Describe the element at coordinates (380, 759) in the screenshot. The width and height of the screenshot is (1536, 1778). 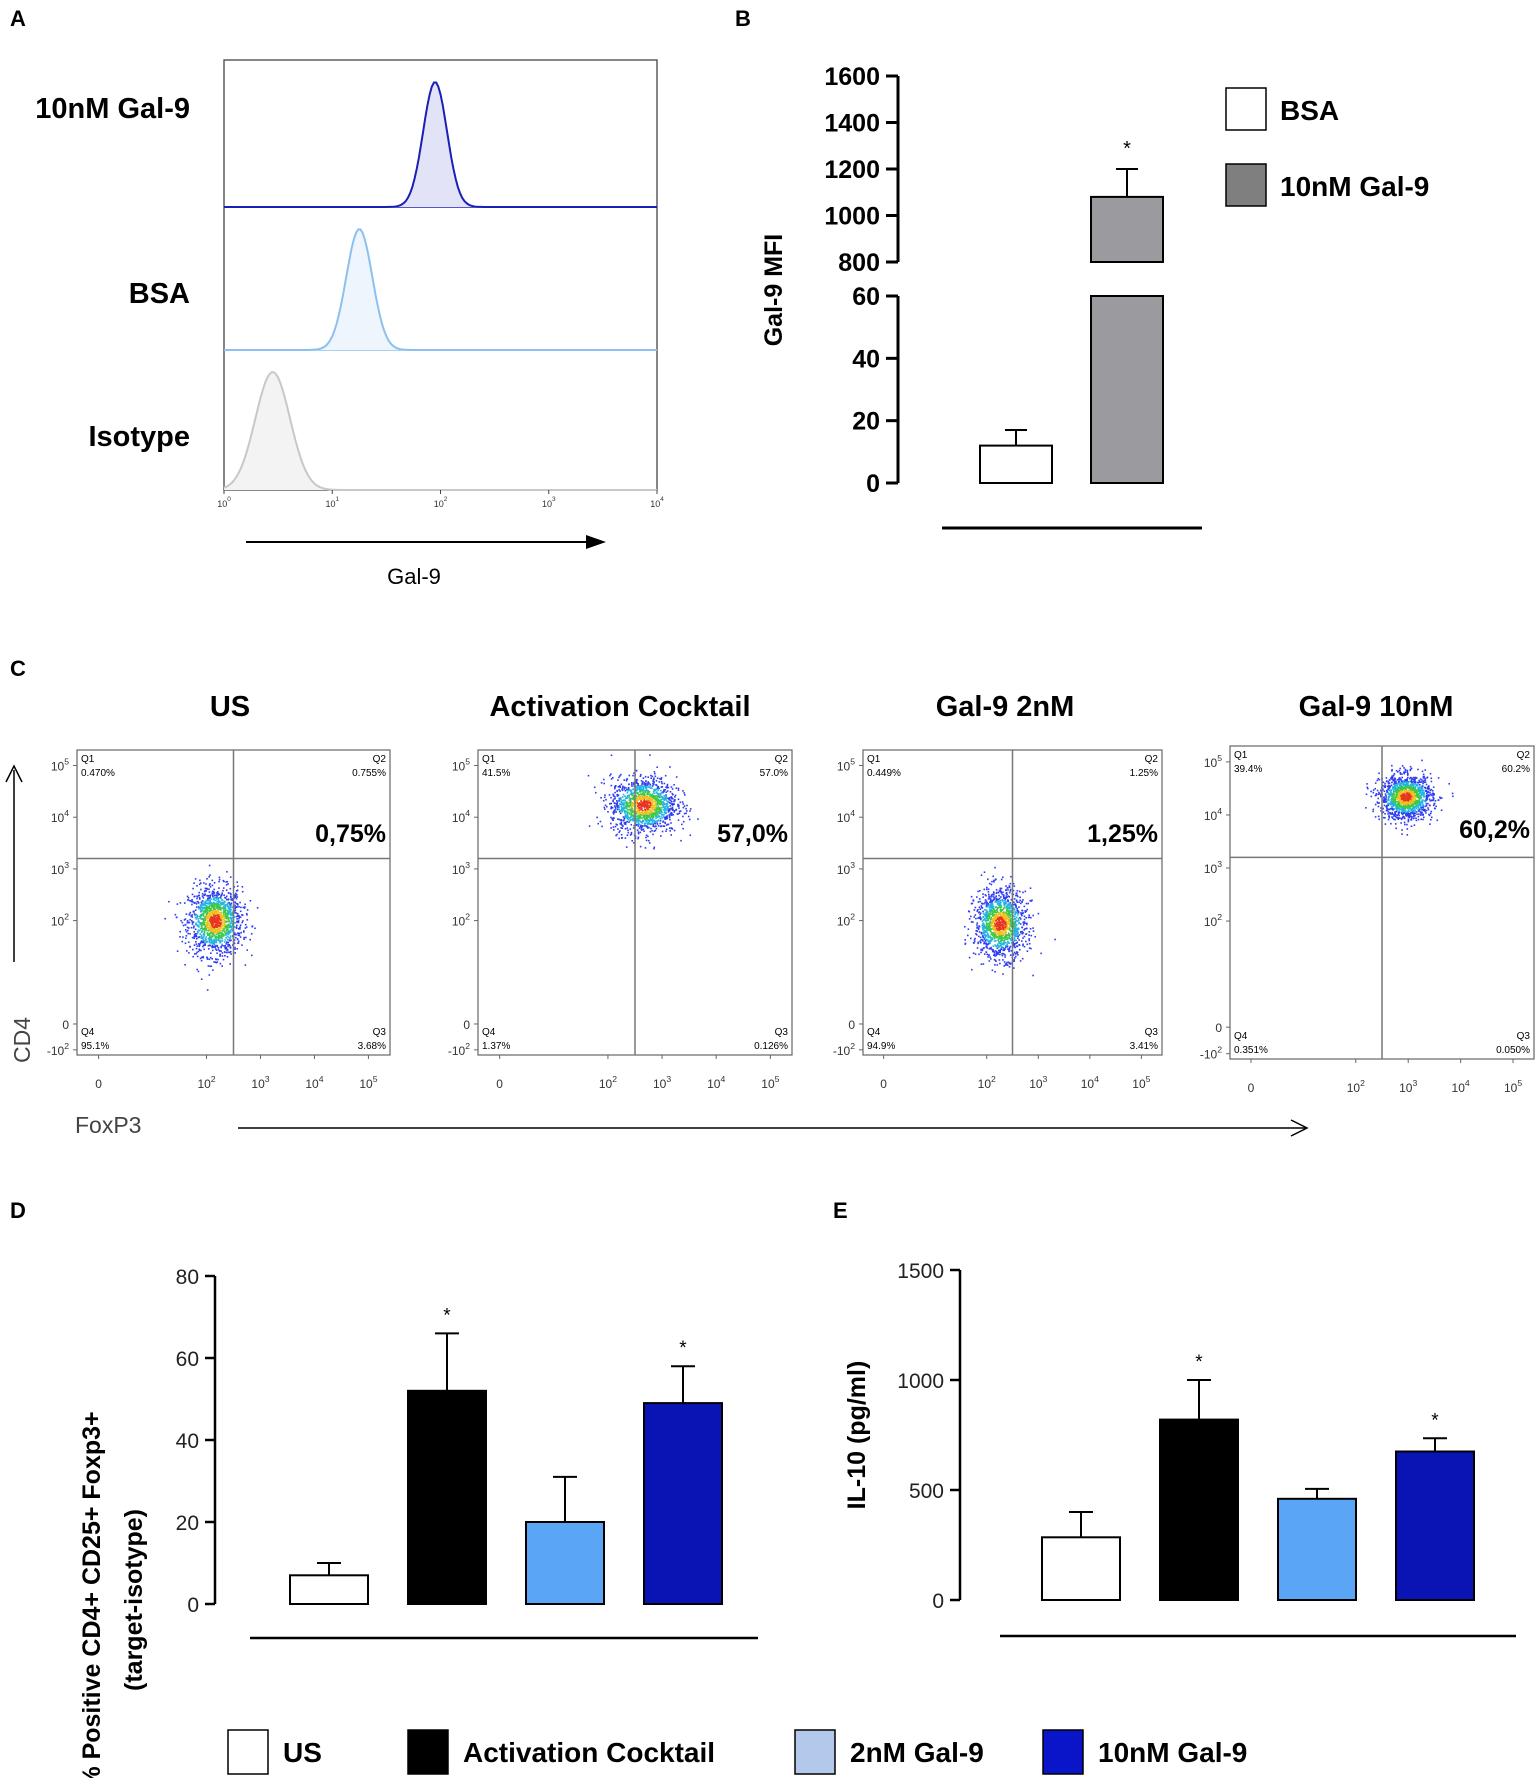
I see `quadrant-q2-name: Q2` at that location.